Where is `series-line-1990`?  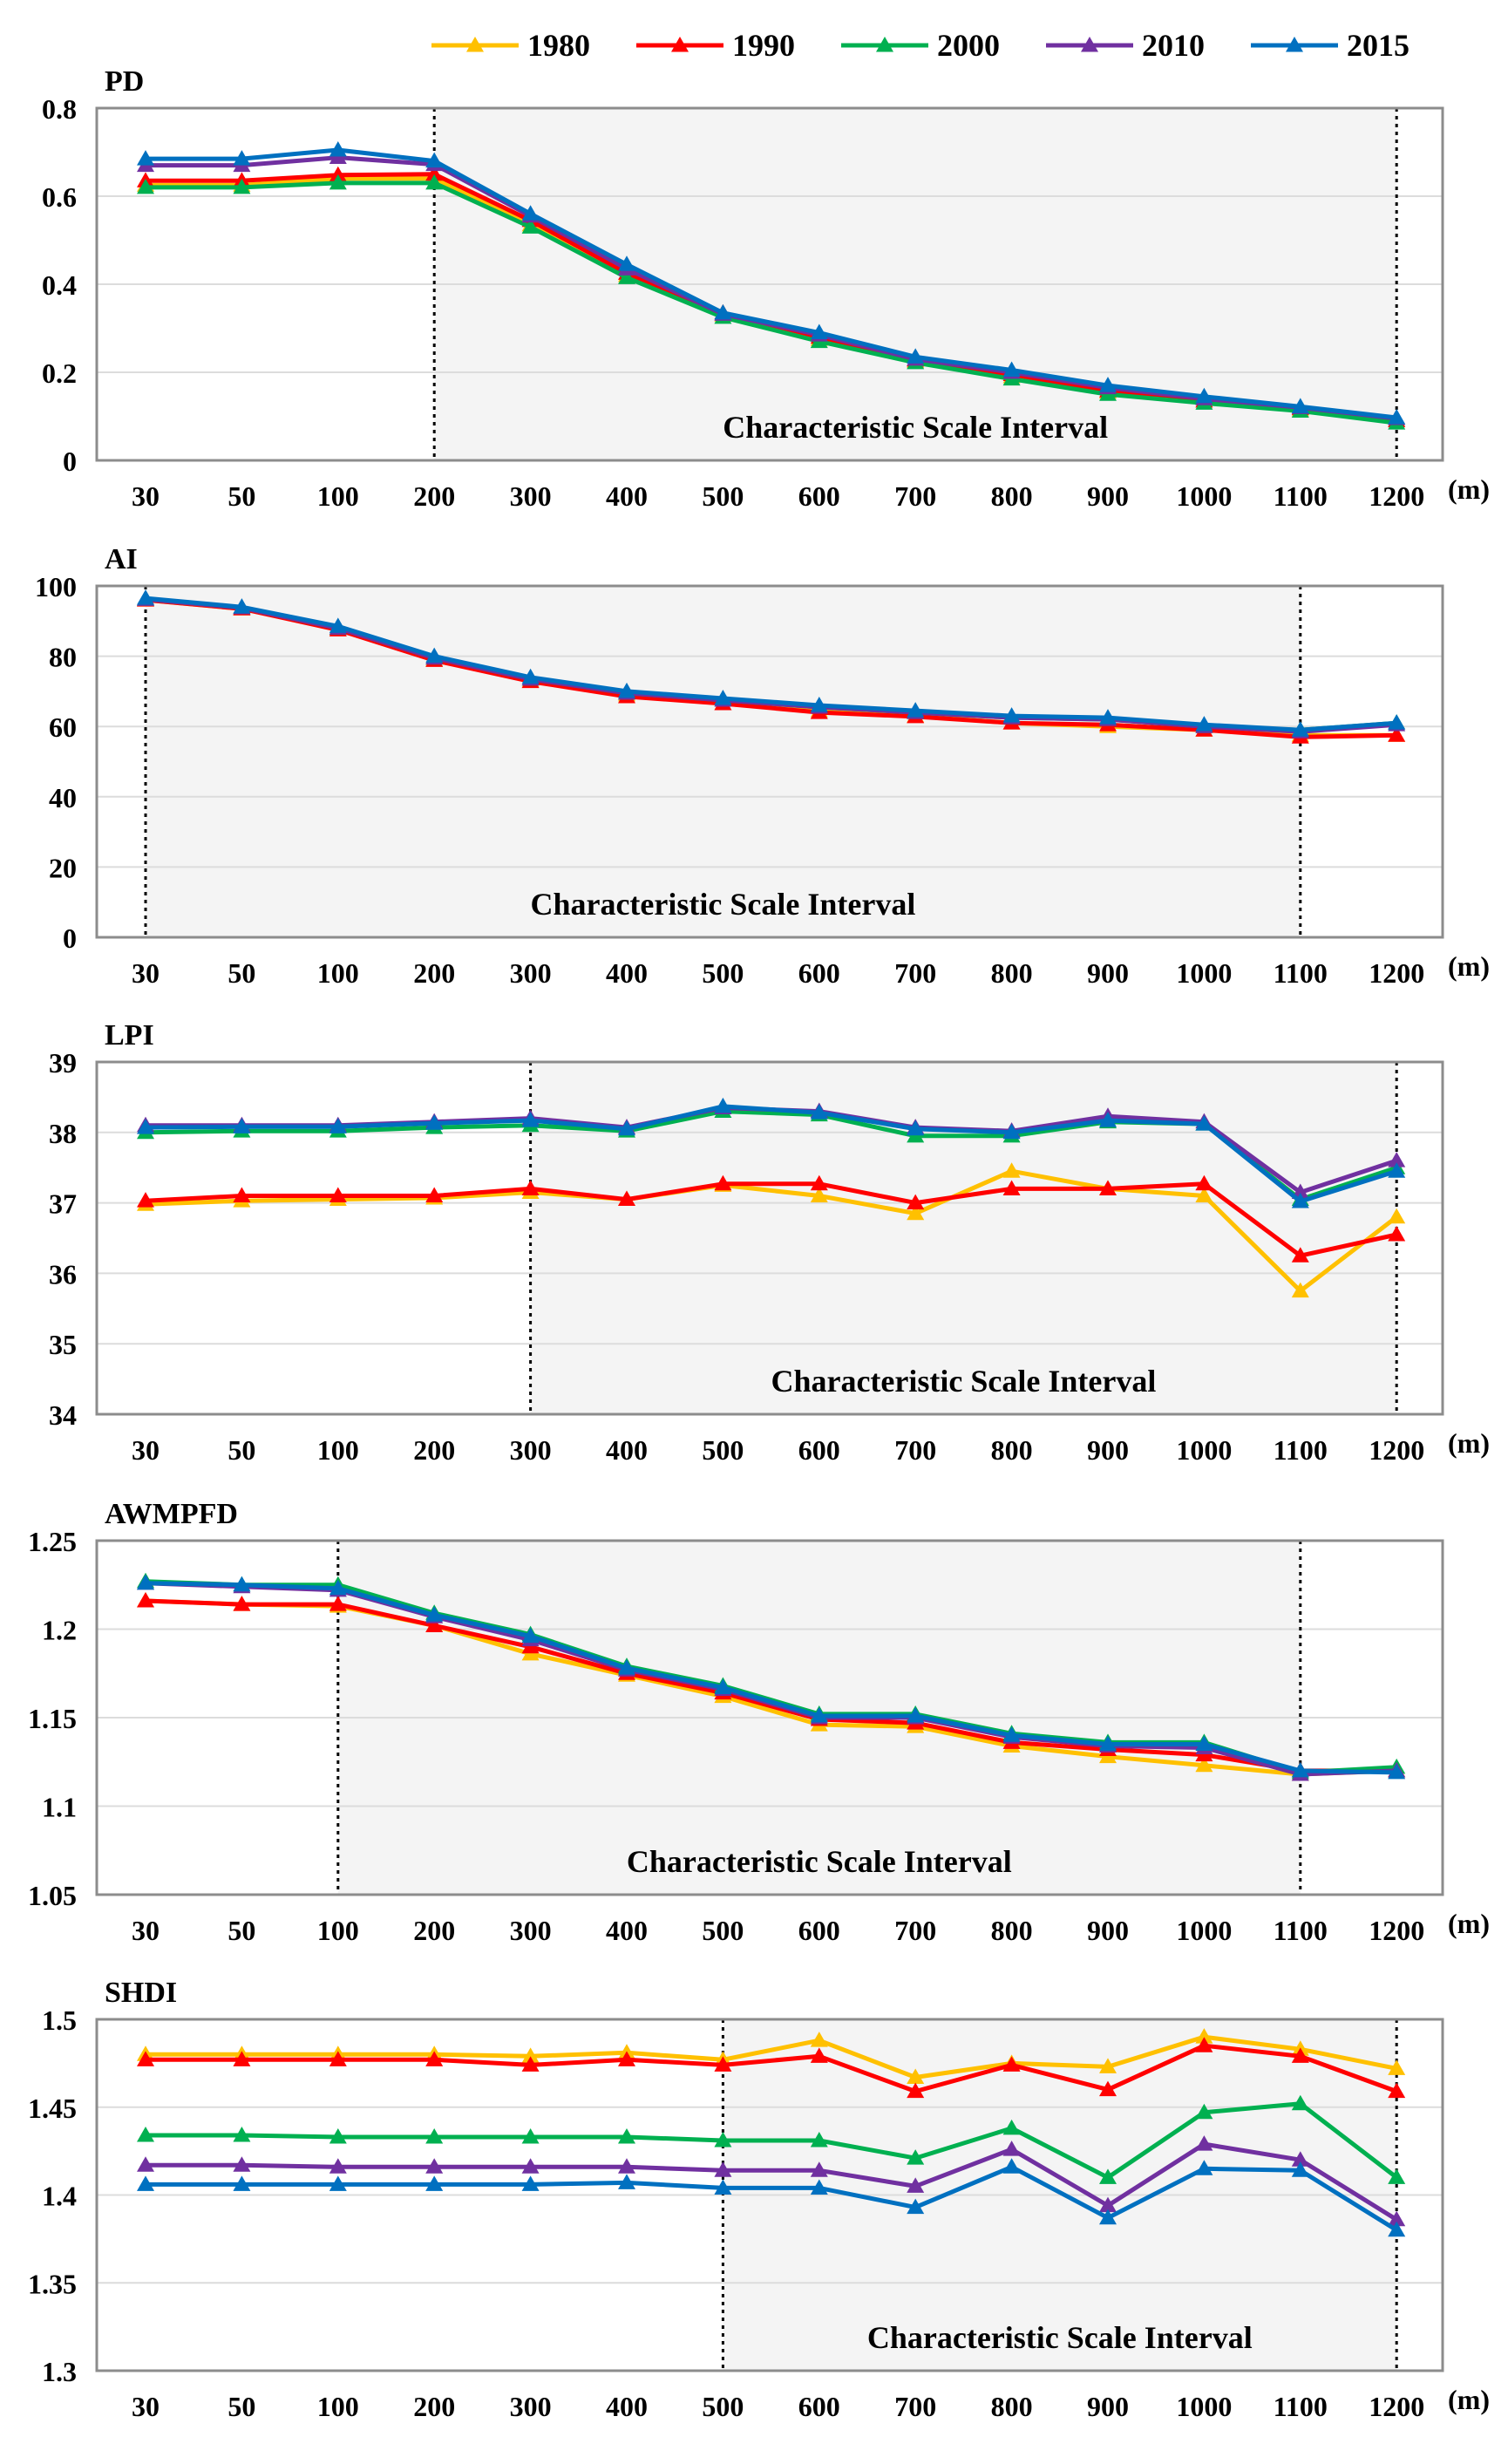 series-line-1990 is located at coordinates (771, 1219).